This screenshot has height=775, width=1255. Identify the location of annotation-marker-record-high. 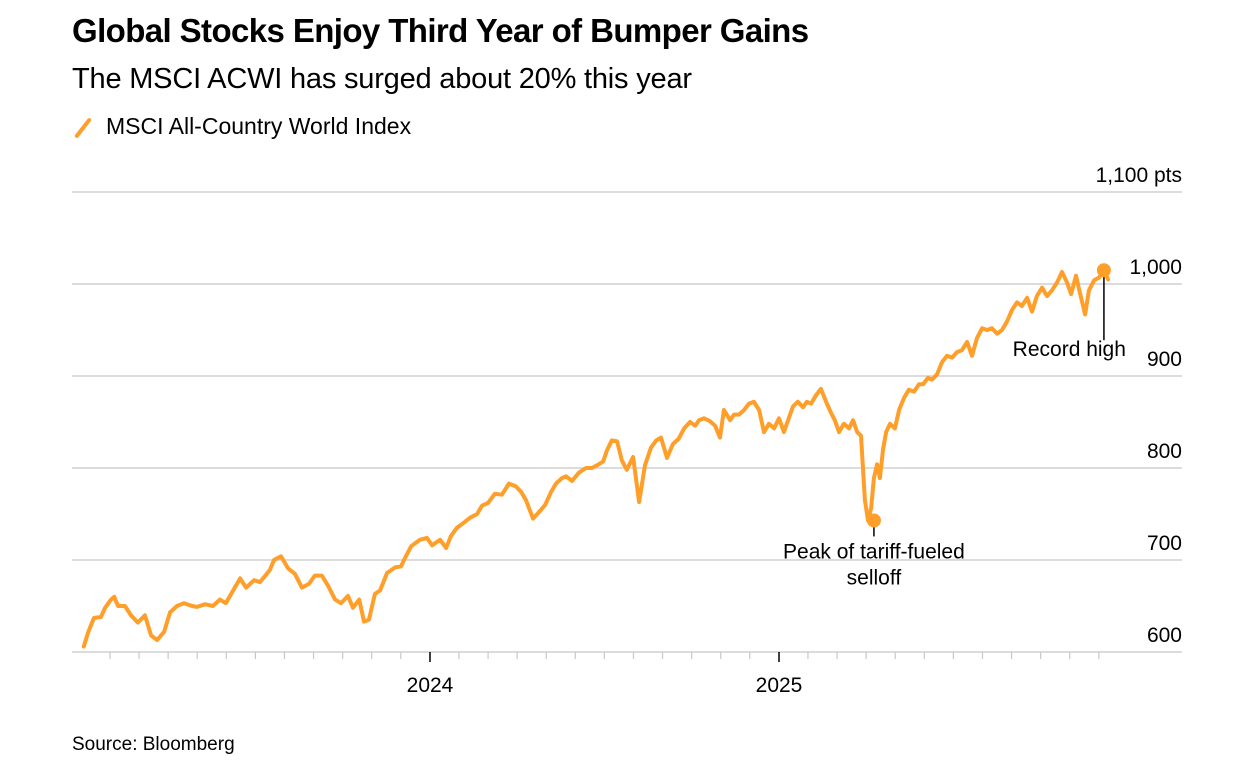
(1103, 270).